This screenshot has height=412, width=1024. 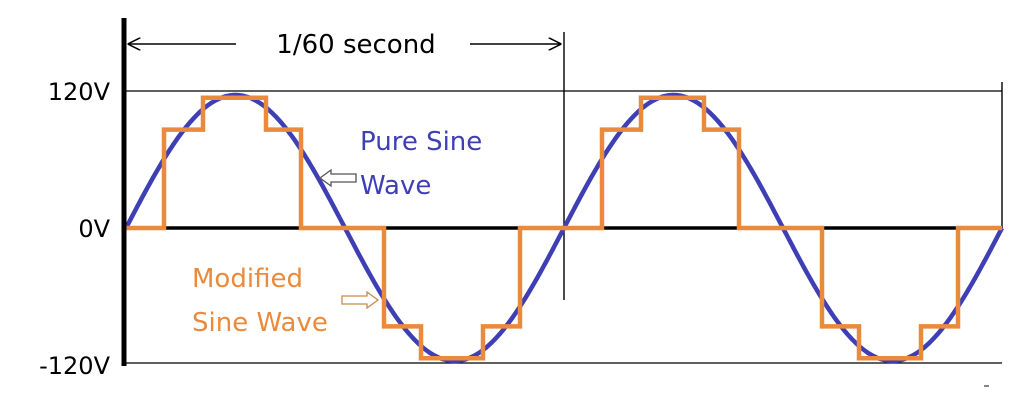 I want to click on tick-label-120v: 120V, so click(x=79, y=92).